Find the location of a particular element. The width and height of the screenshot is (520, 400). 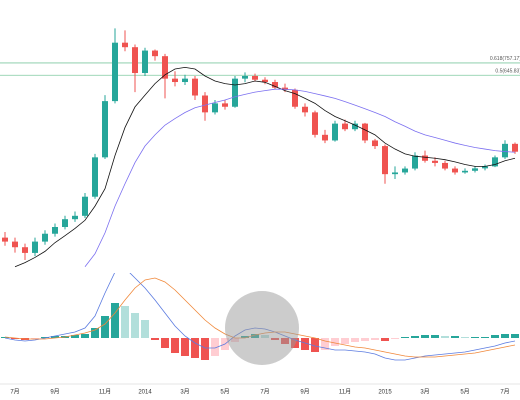

fib-label: 0.5(645.83) is located at coordinates (507, 72).